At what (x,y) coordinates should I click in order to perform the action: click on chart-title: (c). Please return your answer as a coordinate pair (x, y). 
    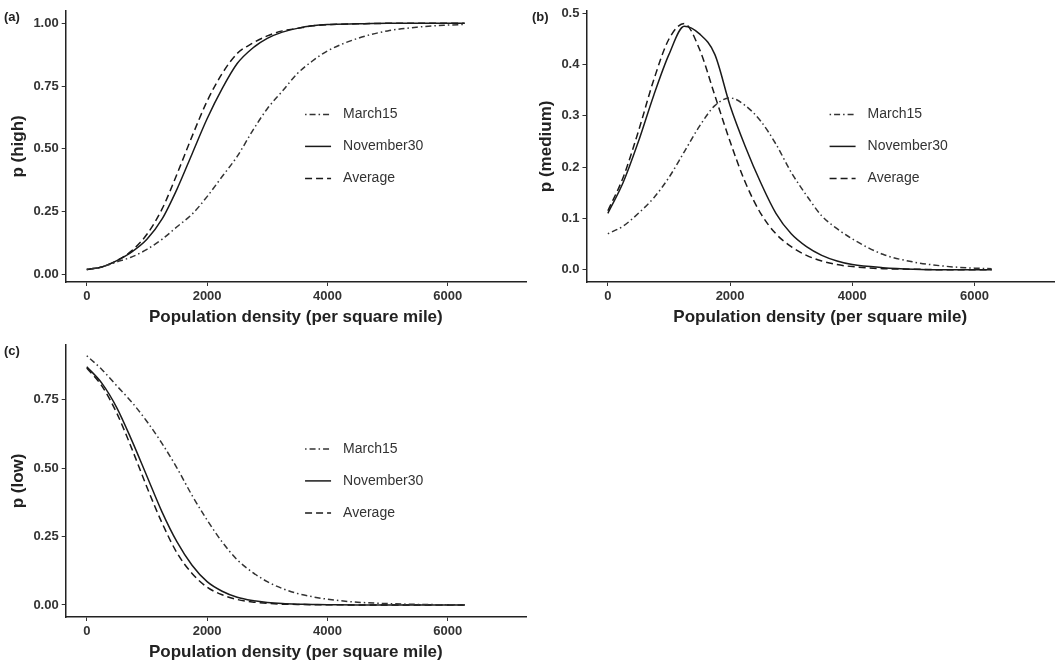
    Looking at the image, I should click on (12, 350).